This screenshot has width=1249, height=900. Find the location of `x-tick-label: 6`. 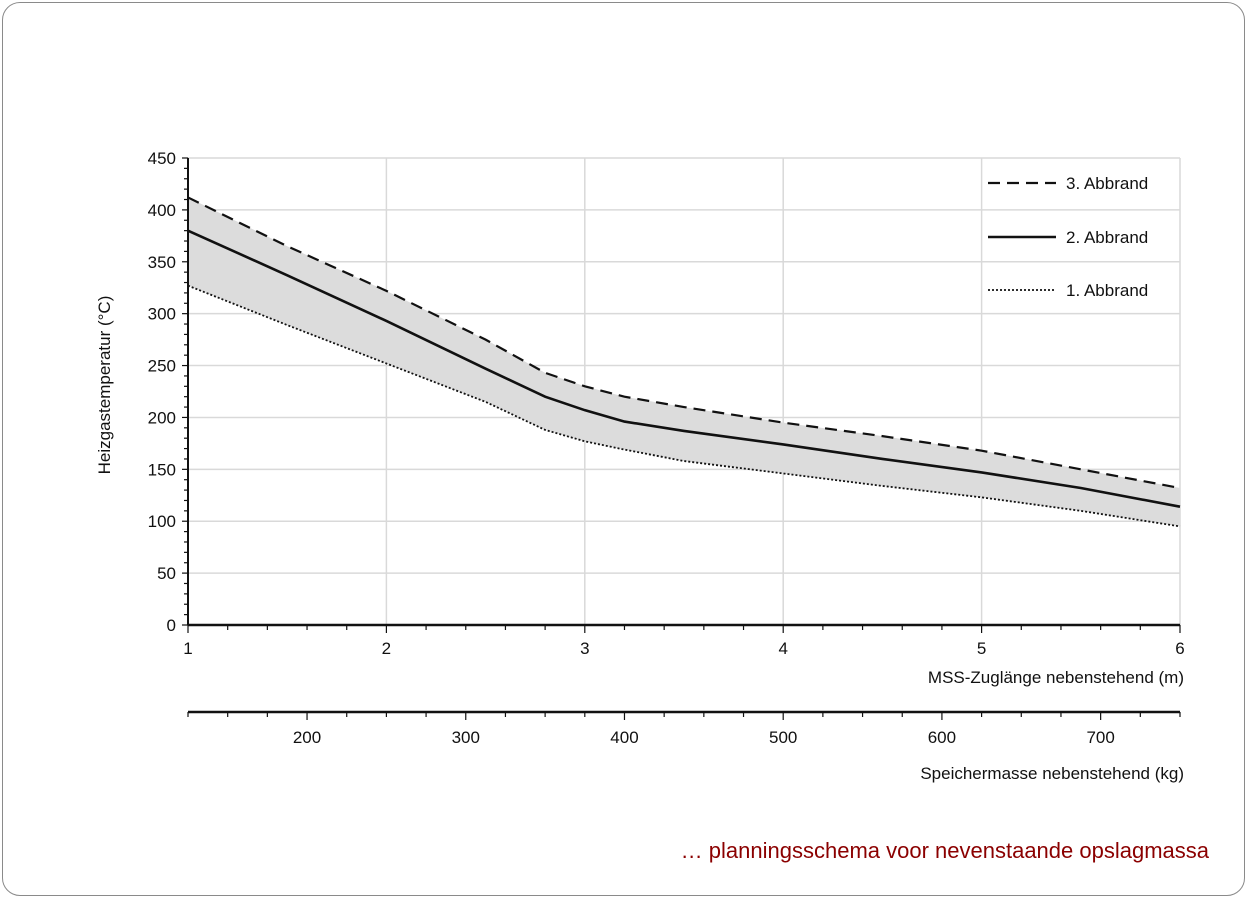

x-tick-label: 6 is located at coordinates (1179, 648).